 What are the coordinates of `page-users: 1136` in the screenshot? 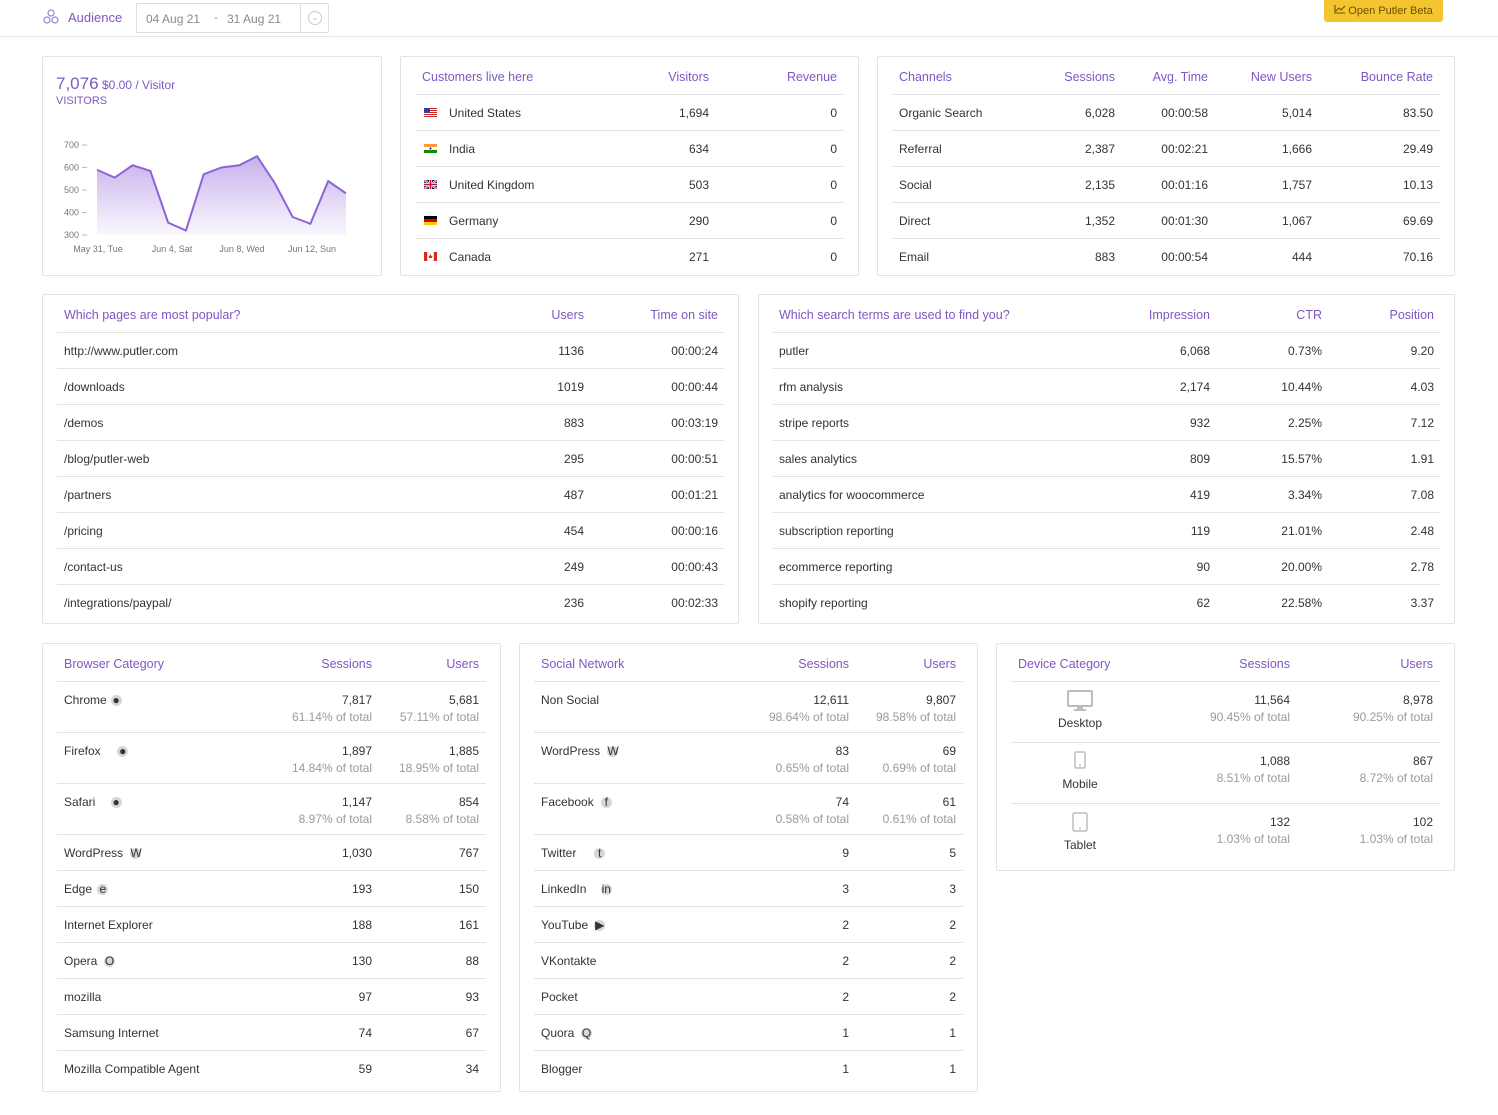 It's located at (571, 351).